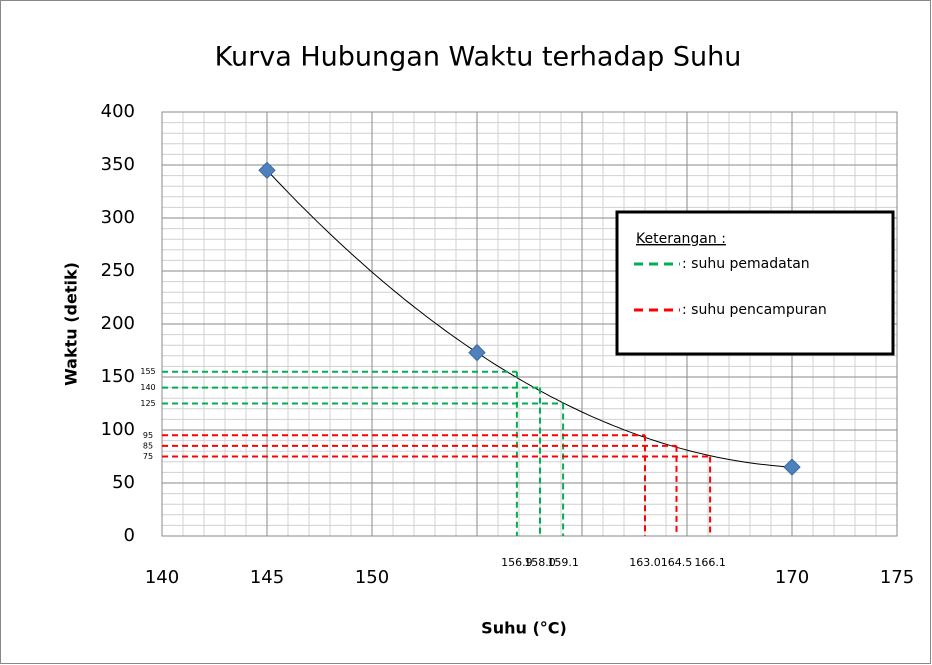 Image resolution: width=932 pixels, height=665 pixels. I want to click on legend-title: Keterangan :, so click(681, 239).